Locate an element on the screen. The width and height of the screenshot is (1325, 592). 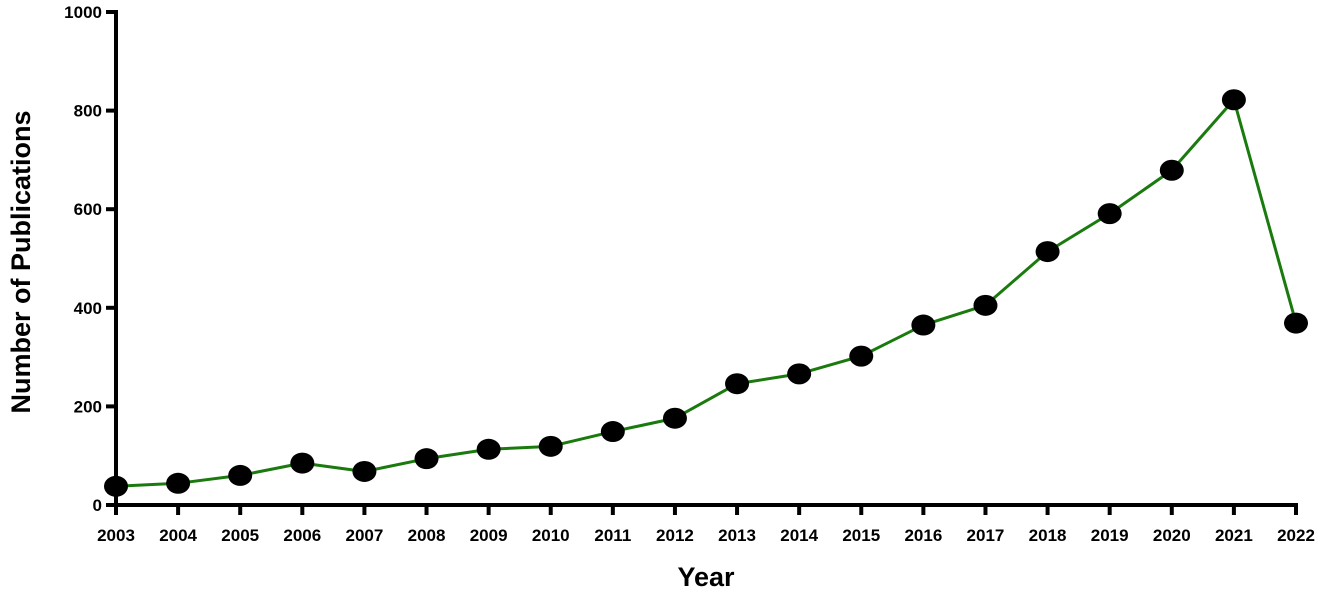
x-tick-label: 2003 is located at coordinates (116, 535).